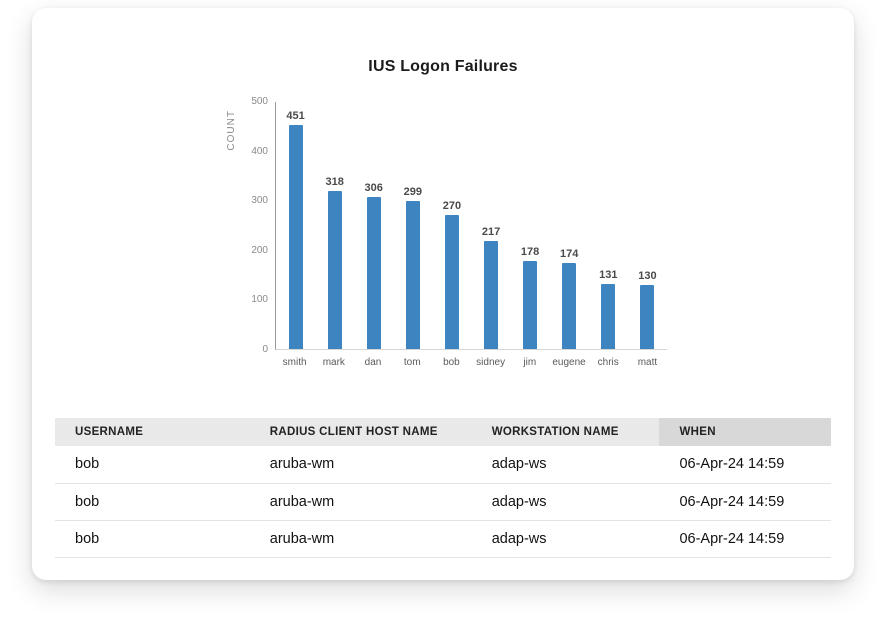 This screenshot has width=886, height=622. What do you see at coordinates (647, 362) in the screenshot?
I see `x-tick-label-matt: matt` at bounding box center [647, 362].